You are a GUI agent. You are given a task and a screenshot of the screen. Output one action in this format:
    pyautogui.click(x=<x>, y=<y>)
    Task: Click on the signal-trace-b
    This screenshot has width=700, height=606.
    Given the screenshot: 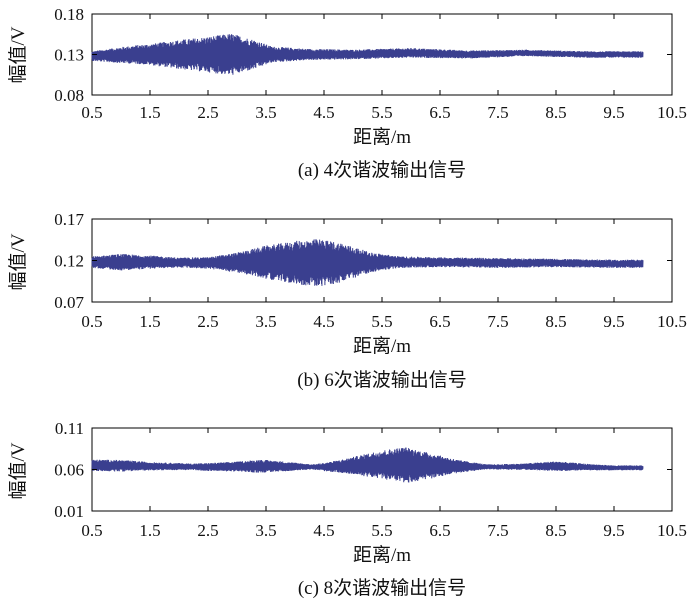 What is the action you would take?
    pyautogui.click(x=367, y=262)
    